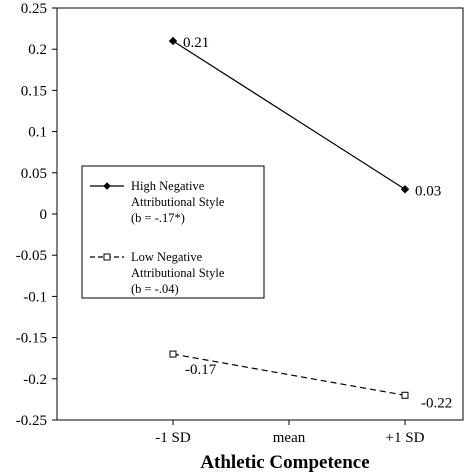 Image resolution: width=474 pixels, height=474 pixels. Describe the element at coordinates (173, 438) in the screenshot. I see `x-tick-label: -1 SD` at that location.